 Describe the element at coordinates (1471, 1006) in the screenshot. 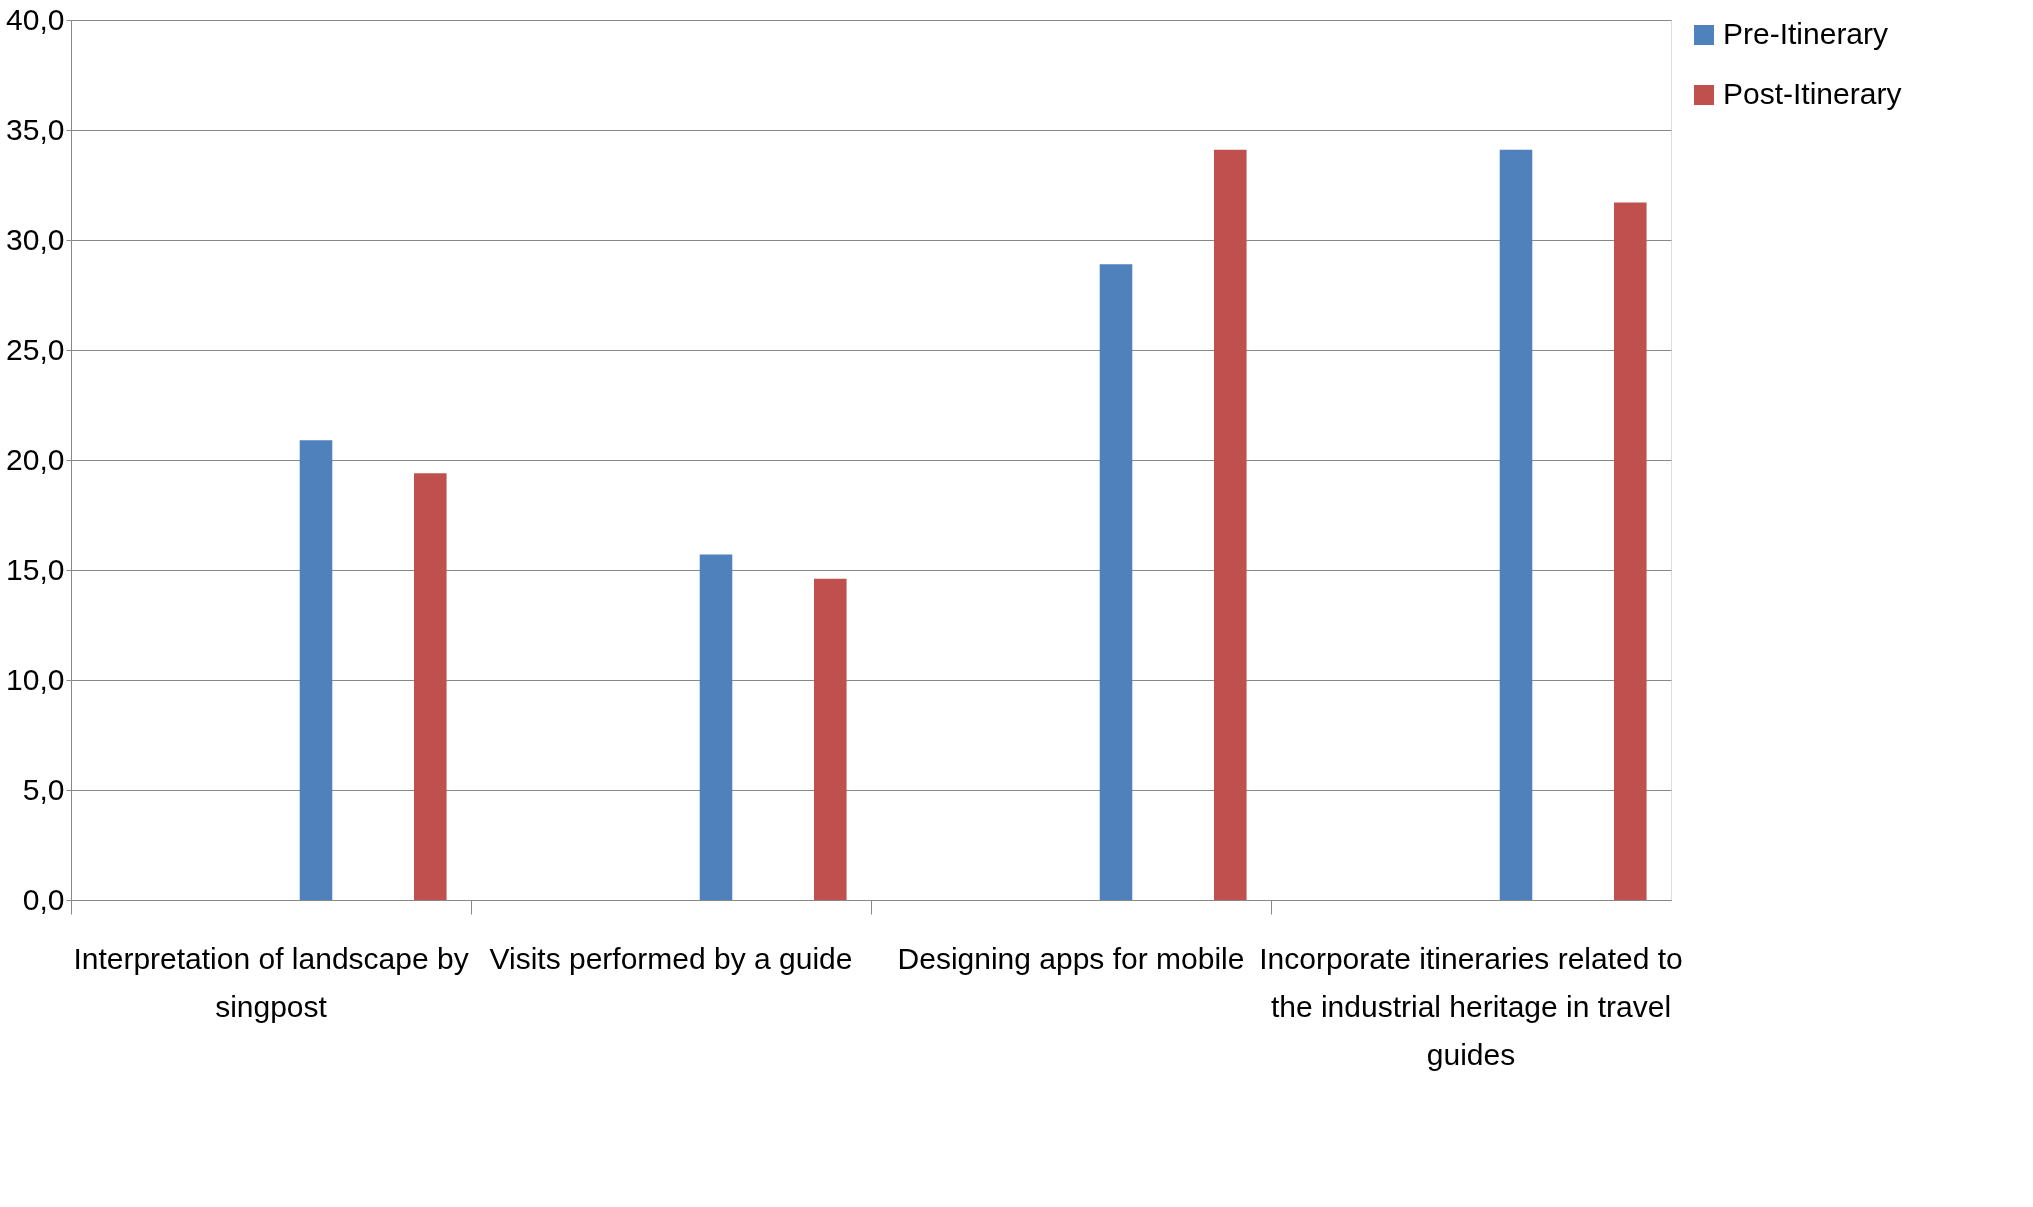

I see `x-tick-label: Incorporate itineraries related to the industrial heritage in travel guides` at that location.